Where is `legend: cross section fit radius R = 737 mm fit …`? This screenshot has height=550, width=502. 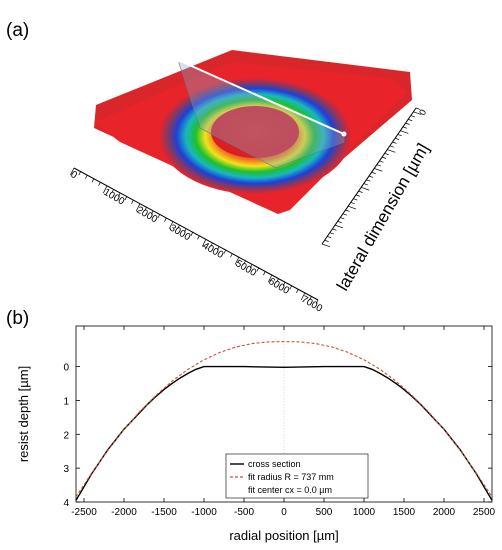
legend: cross section fit radius R = 737 mm fit … is located at coordinates (297, 476).